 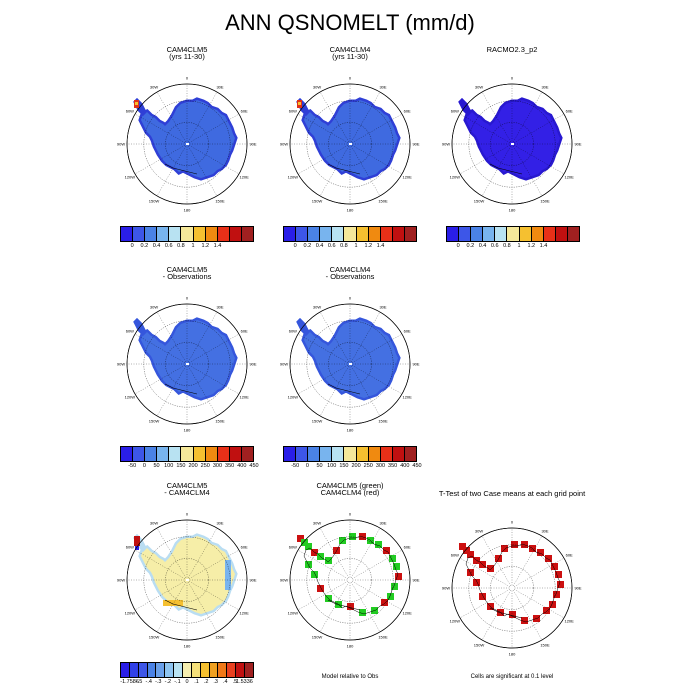 What do you see at coordinates (230, 466) in the screenshot?
I see `colorbar-tick-label: 350` at bounding box center [230, 466].